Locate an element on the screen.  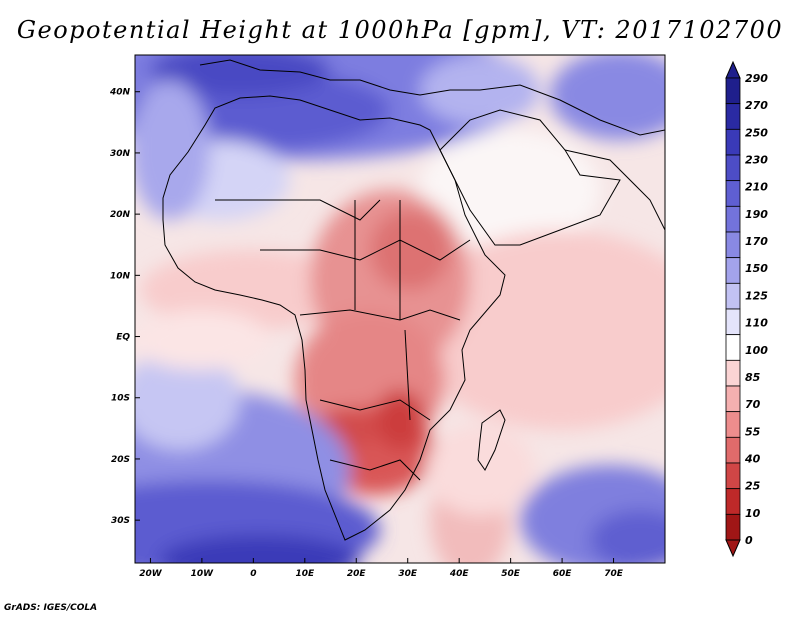
x-axis: 20W 10W 0 10E 20E 30E 40E 50E 60E 70E is located at coordinates (381, 568).